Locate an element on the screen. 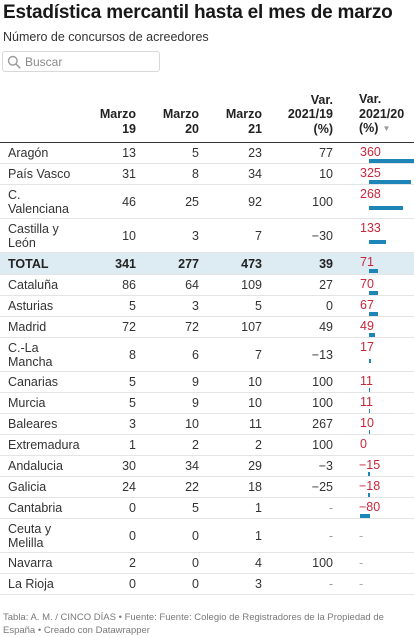 The image size is (414, 637). column-header: Marzo 21 is located at coordinates (243, 121).